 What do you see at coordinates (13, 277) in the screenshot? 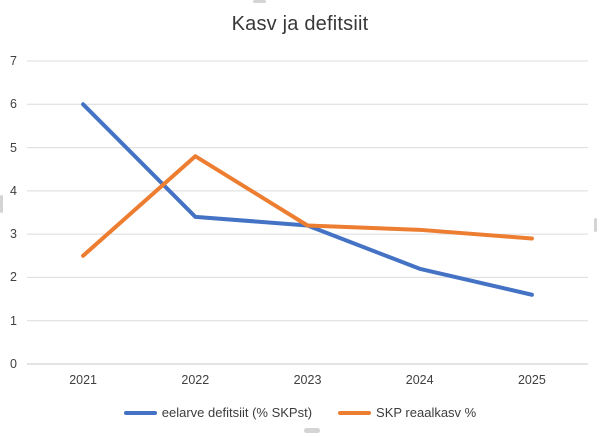
I see `y-tick-label-2: 2` at bounding box center [13, 277].